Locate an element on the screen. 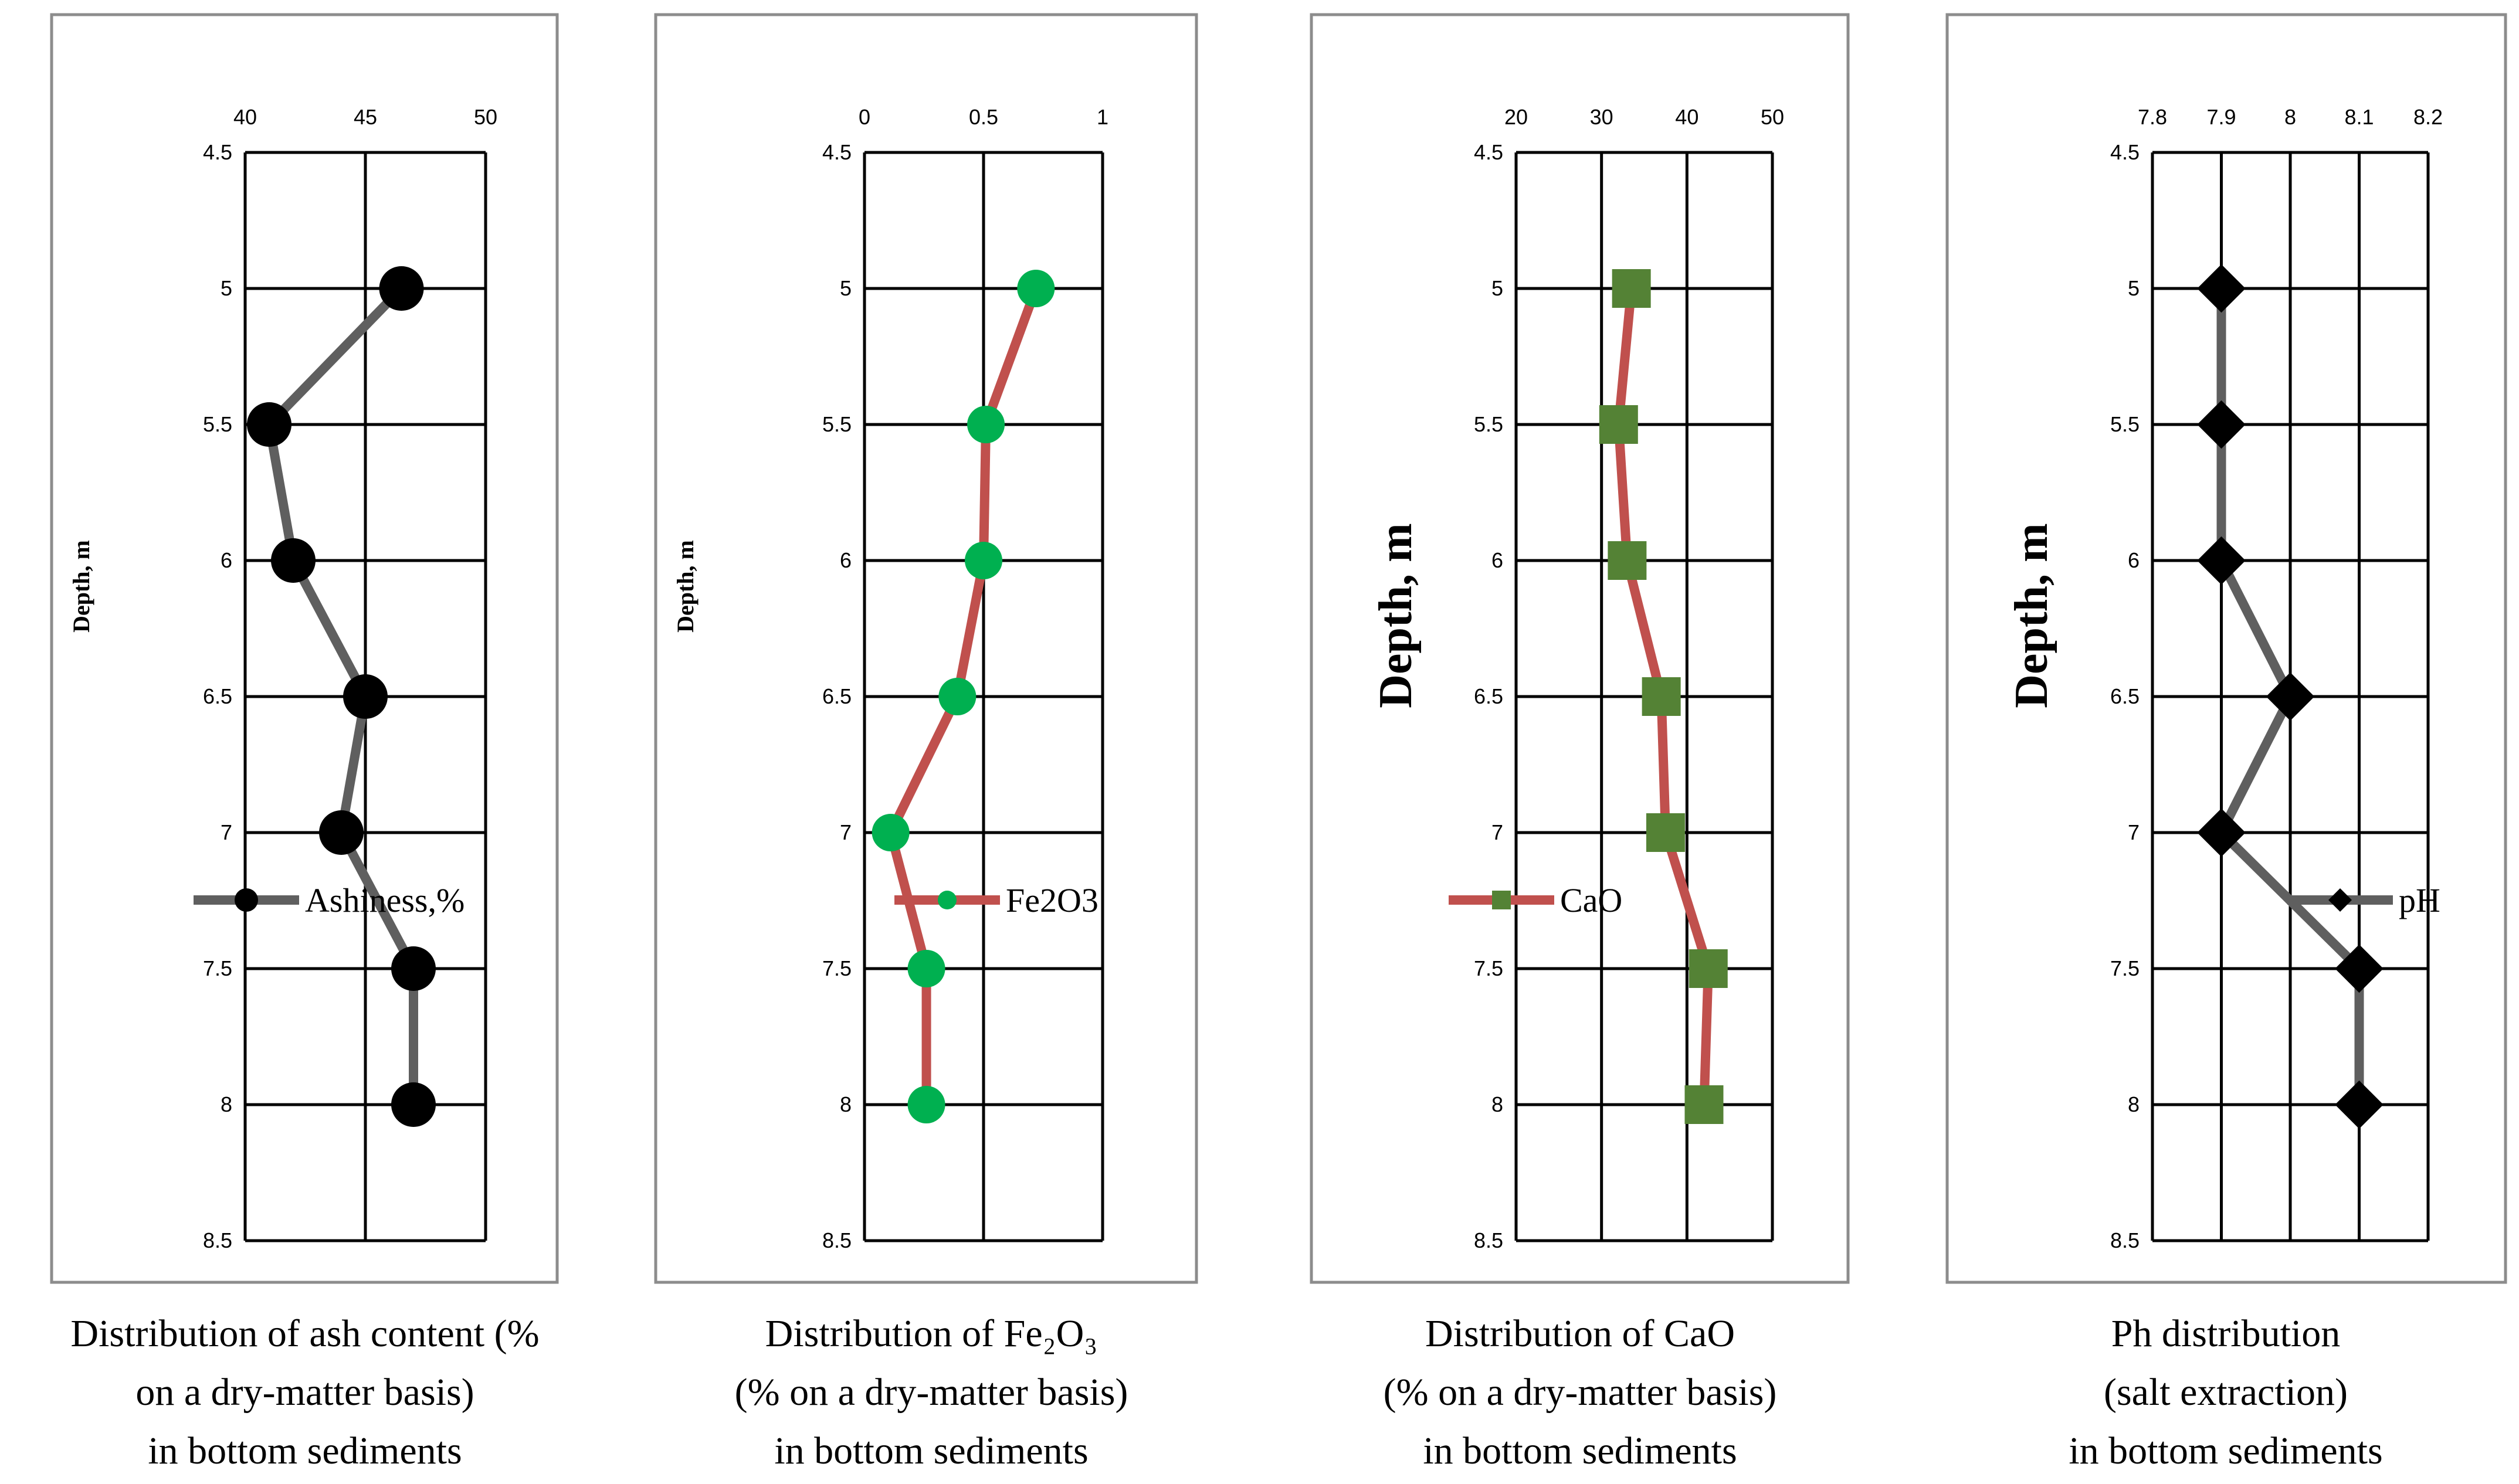 The width and height of the screenshot is (2519, 1484). x-tick-label: 8.2 is located at coordinates (2428, 117).